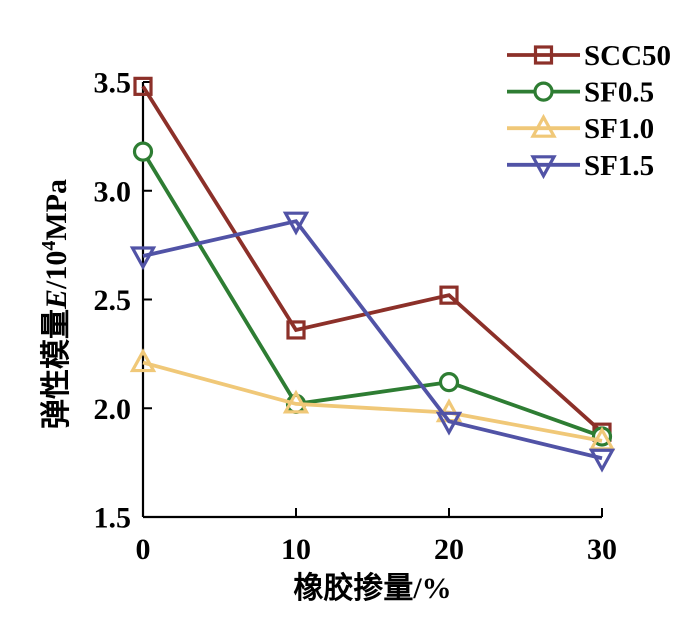  I want to click on legend-circle-icon, so click(543, 91).